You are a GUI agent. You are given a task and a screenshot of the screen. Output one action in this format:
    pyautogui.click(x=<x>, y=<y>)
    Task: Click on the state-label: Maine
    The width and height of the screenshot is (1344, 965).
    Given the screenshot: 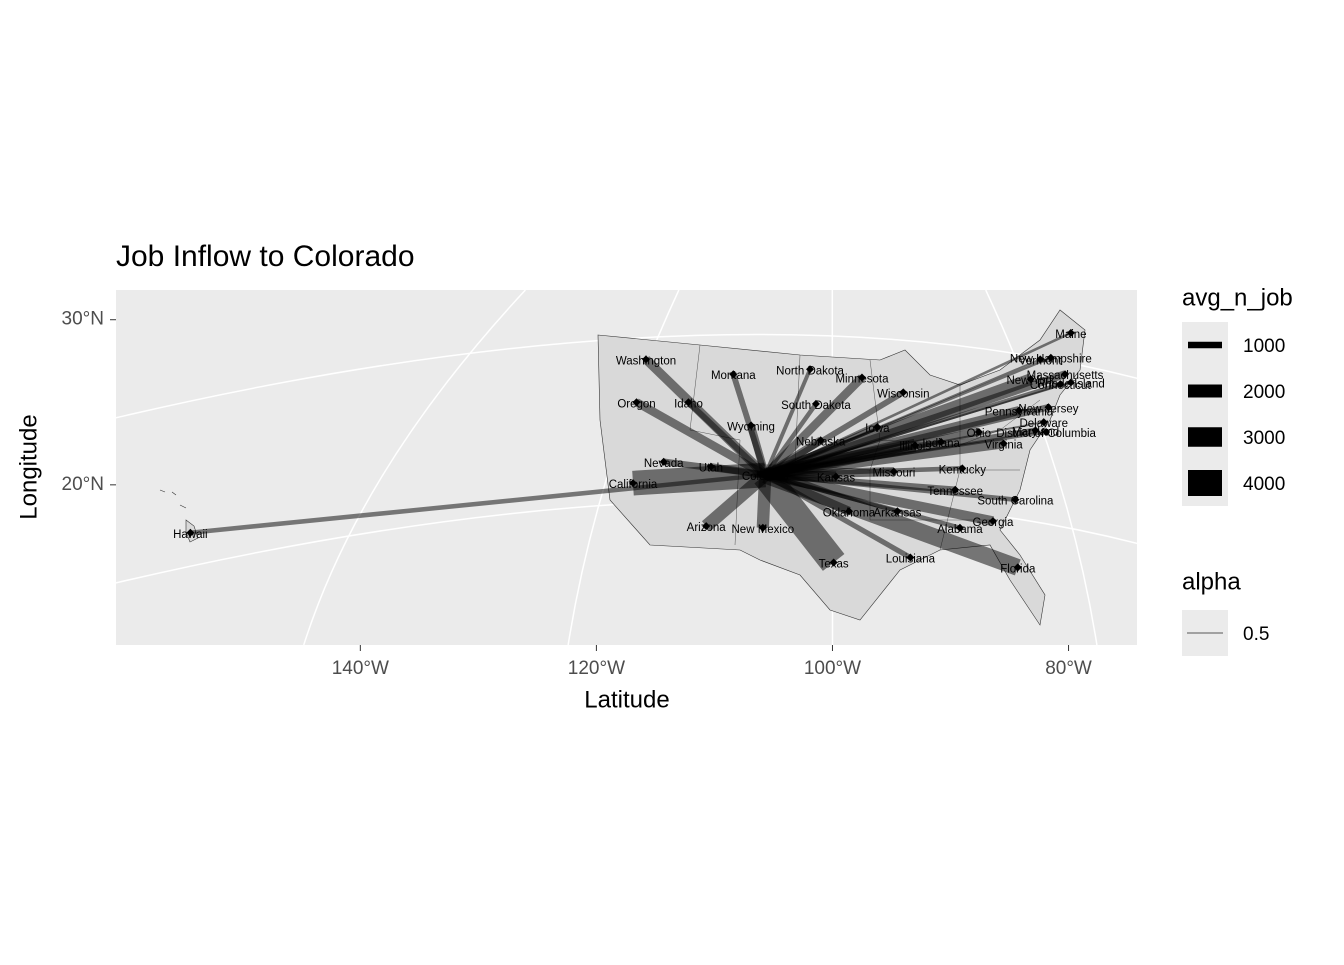 What is the action you would take?
    pyautogui.click(x=1070, y=335)
    